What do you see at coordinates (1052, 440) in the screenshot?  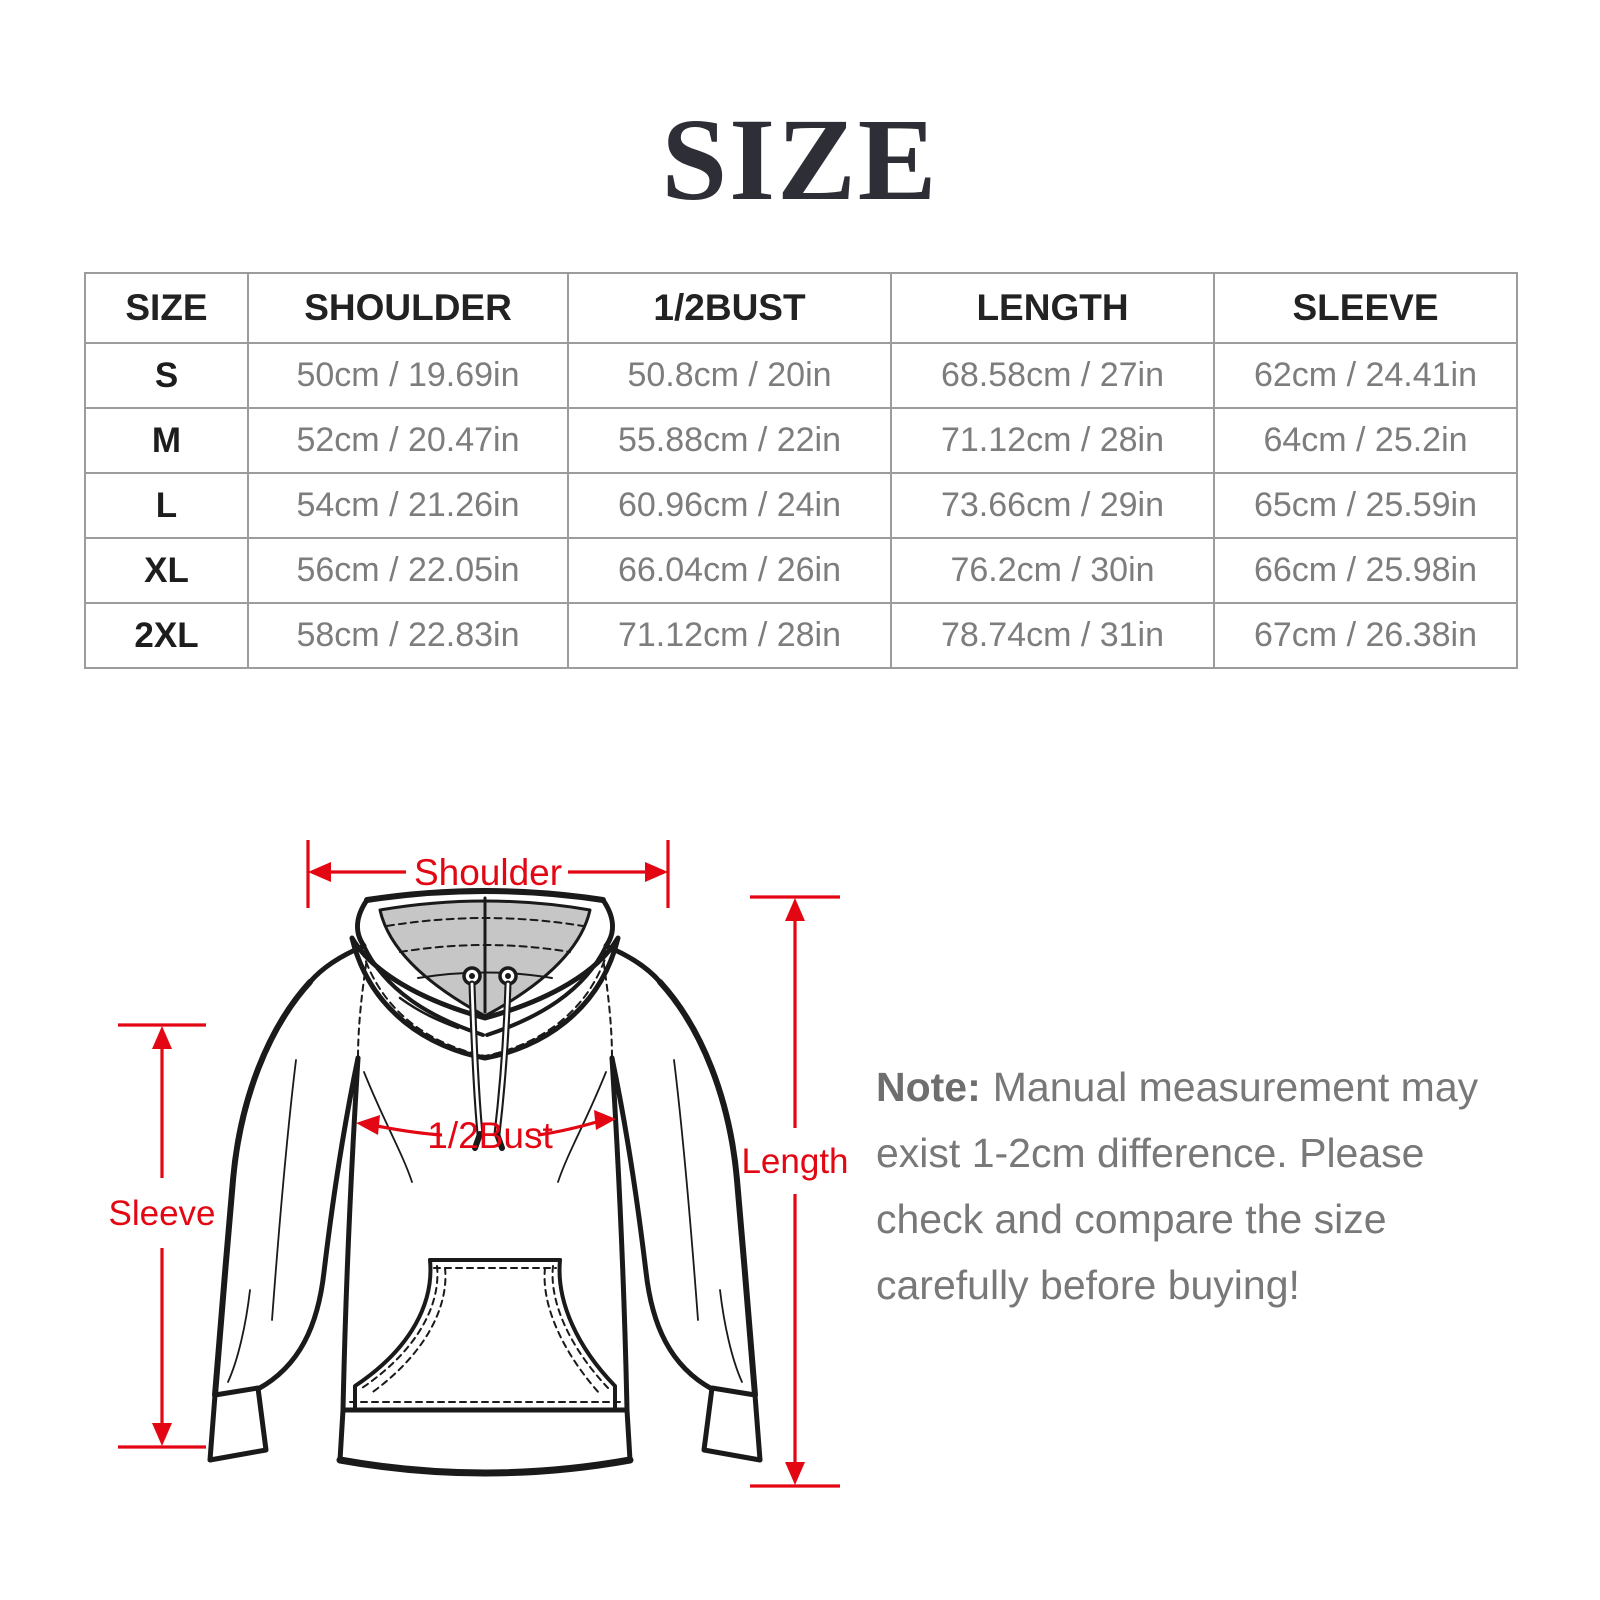 I see `cell-length: 71.12cm / 28in` at bounding box center [1052, 440].